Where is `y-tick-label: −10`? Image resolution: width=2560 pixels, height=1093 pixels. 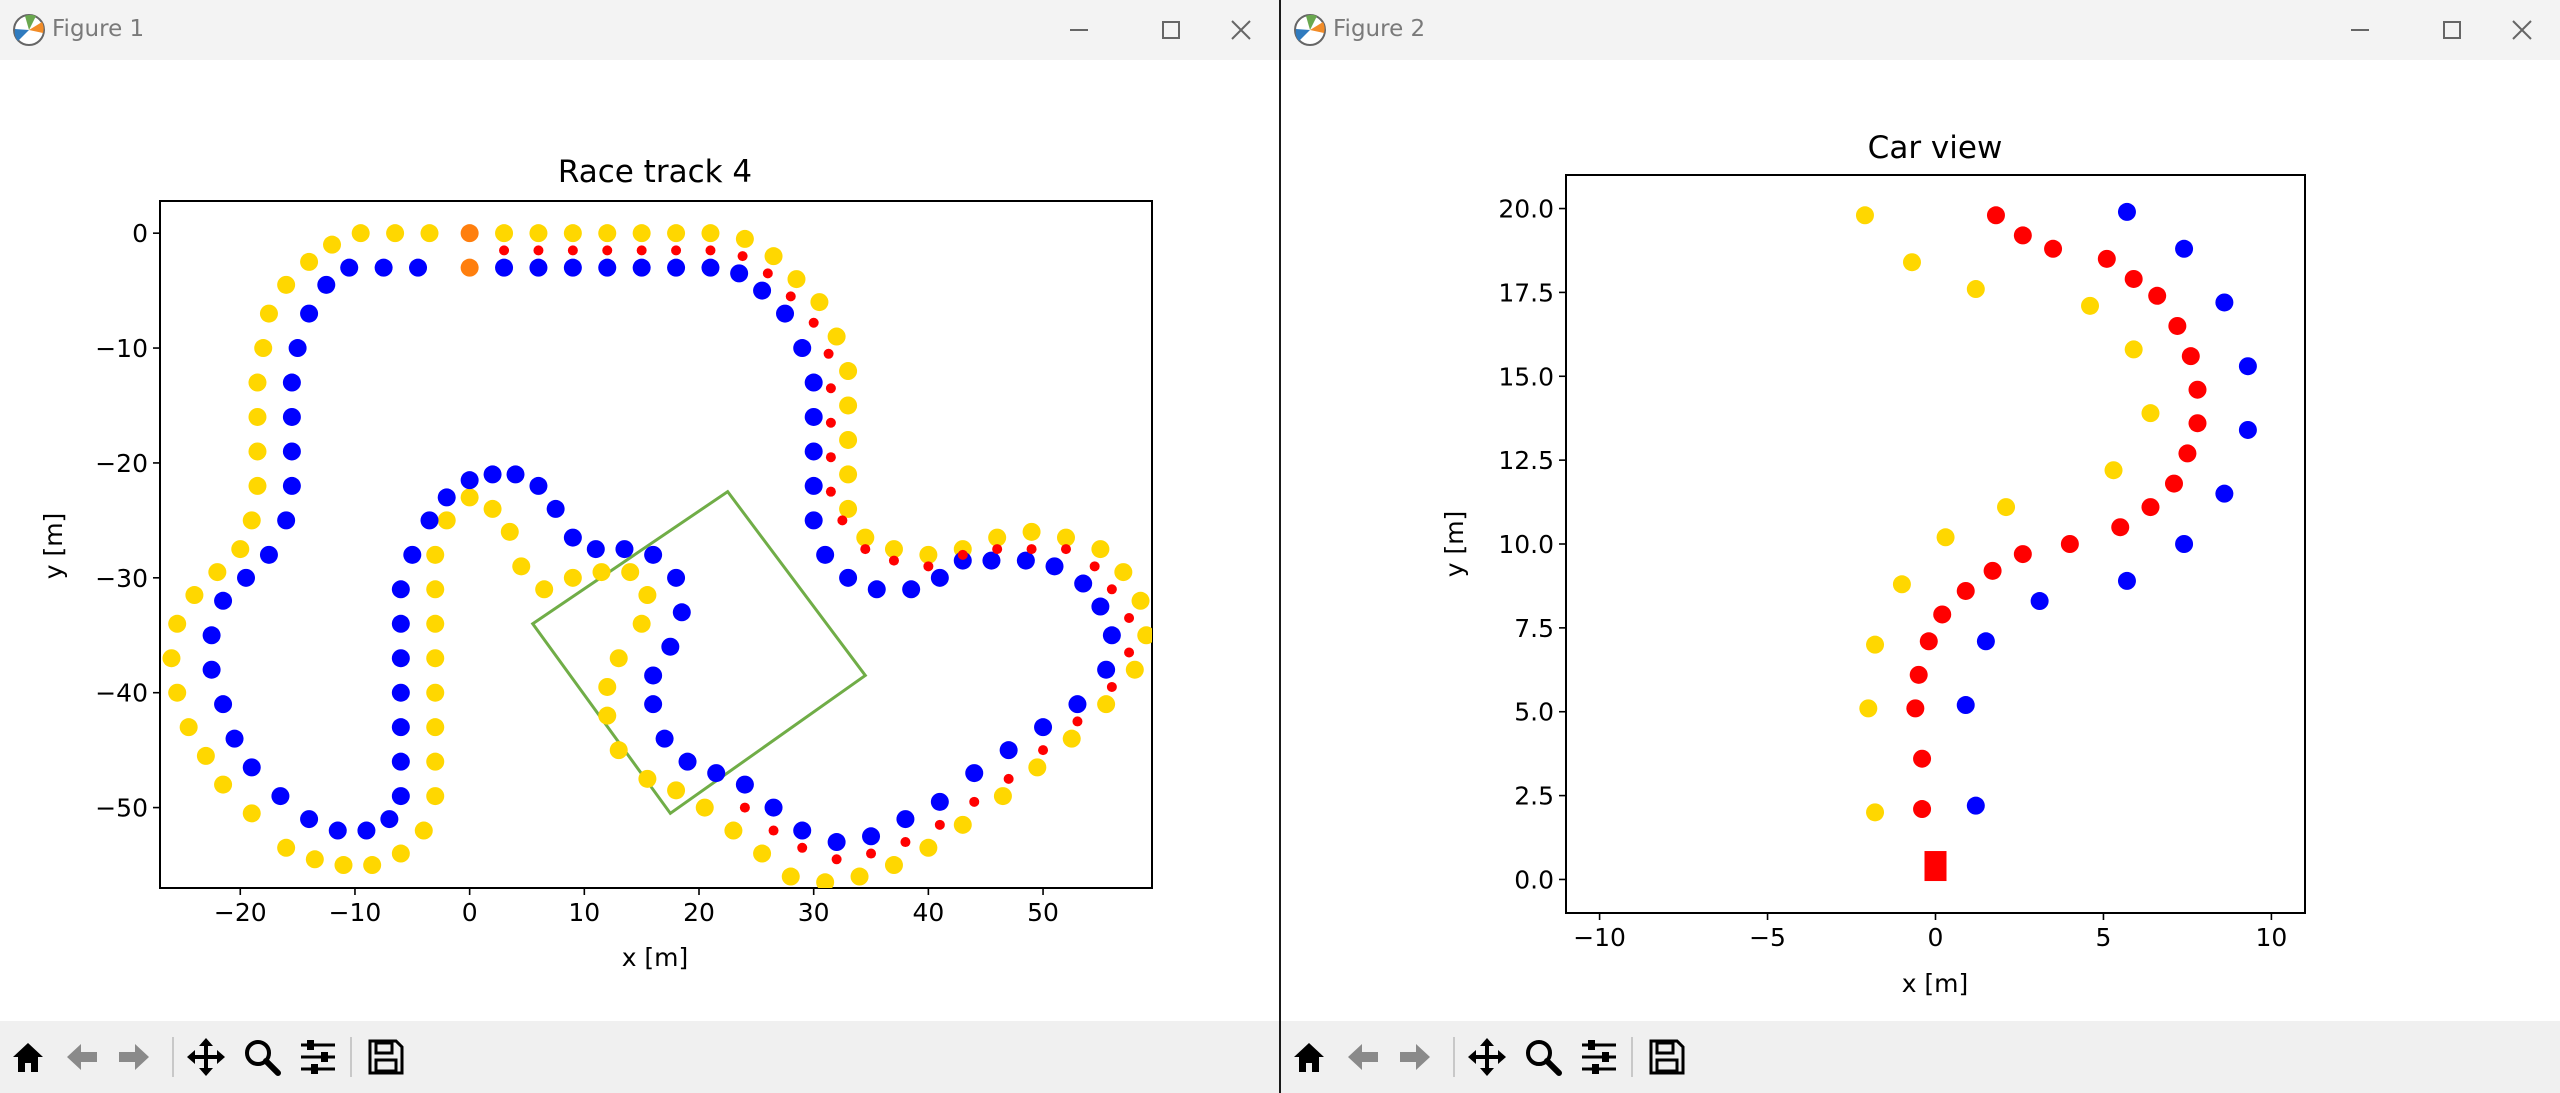
y-tick-label: −10 is located at coordinates (121, 348).